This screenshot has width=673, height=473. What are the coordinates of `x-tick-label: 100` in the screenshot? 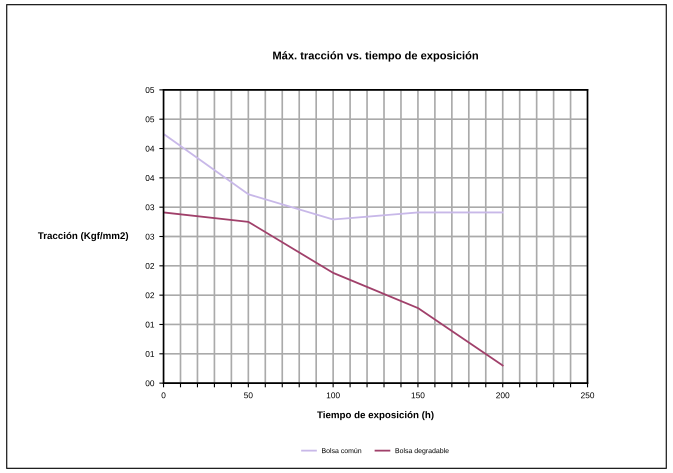 It's located at (333, 395).